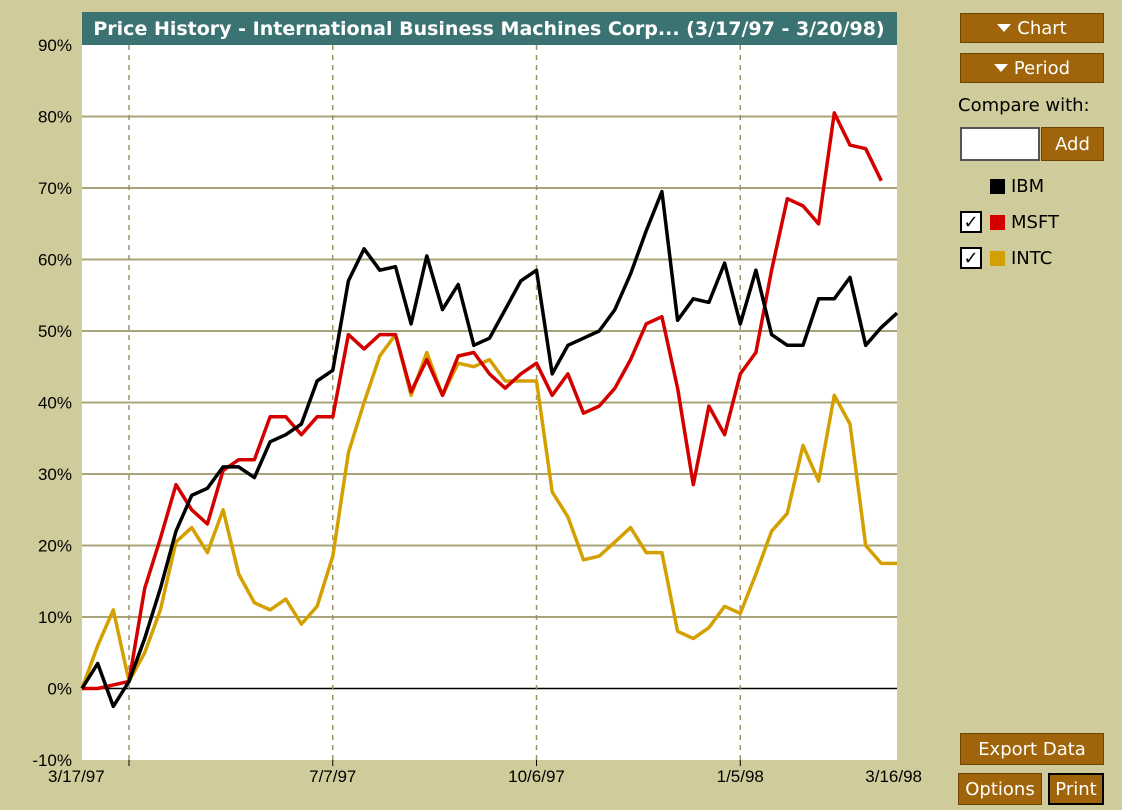 The image size is (1122, 810). Describe the element at coordinates (997, 258) in the screenshot. I see `intc-color-swatch` at that location.